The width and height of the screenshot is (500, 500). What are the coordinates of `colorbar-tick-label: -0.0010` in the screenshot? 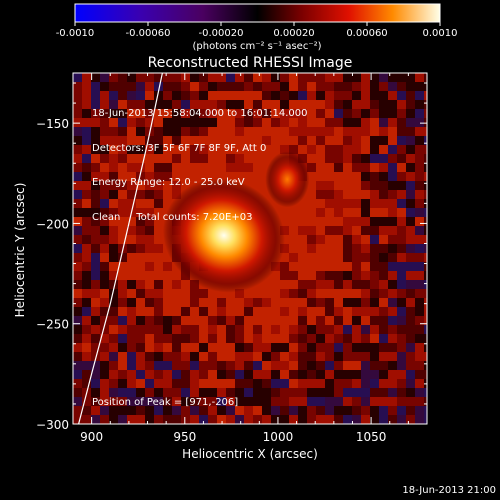 It's located at (75, 33).